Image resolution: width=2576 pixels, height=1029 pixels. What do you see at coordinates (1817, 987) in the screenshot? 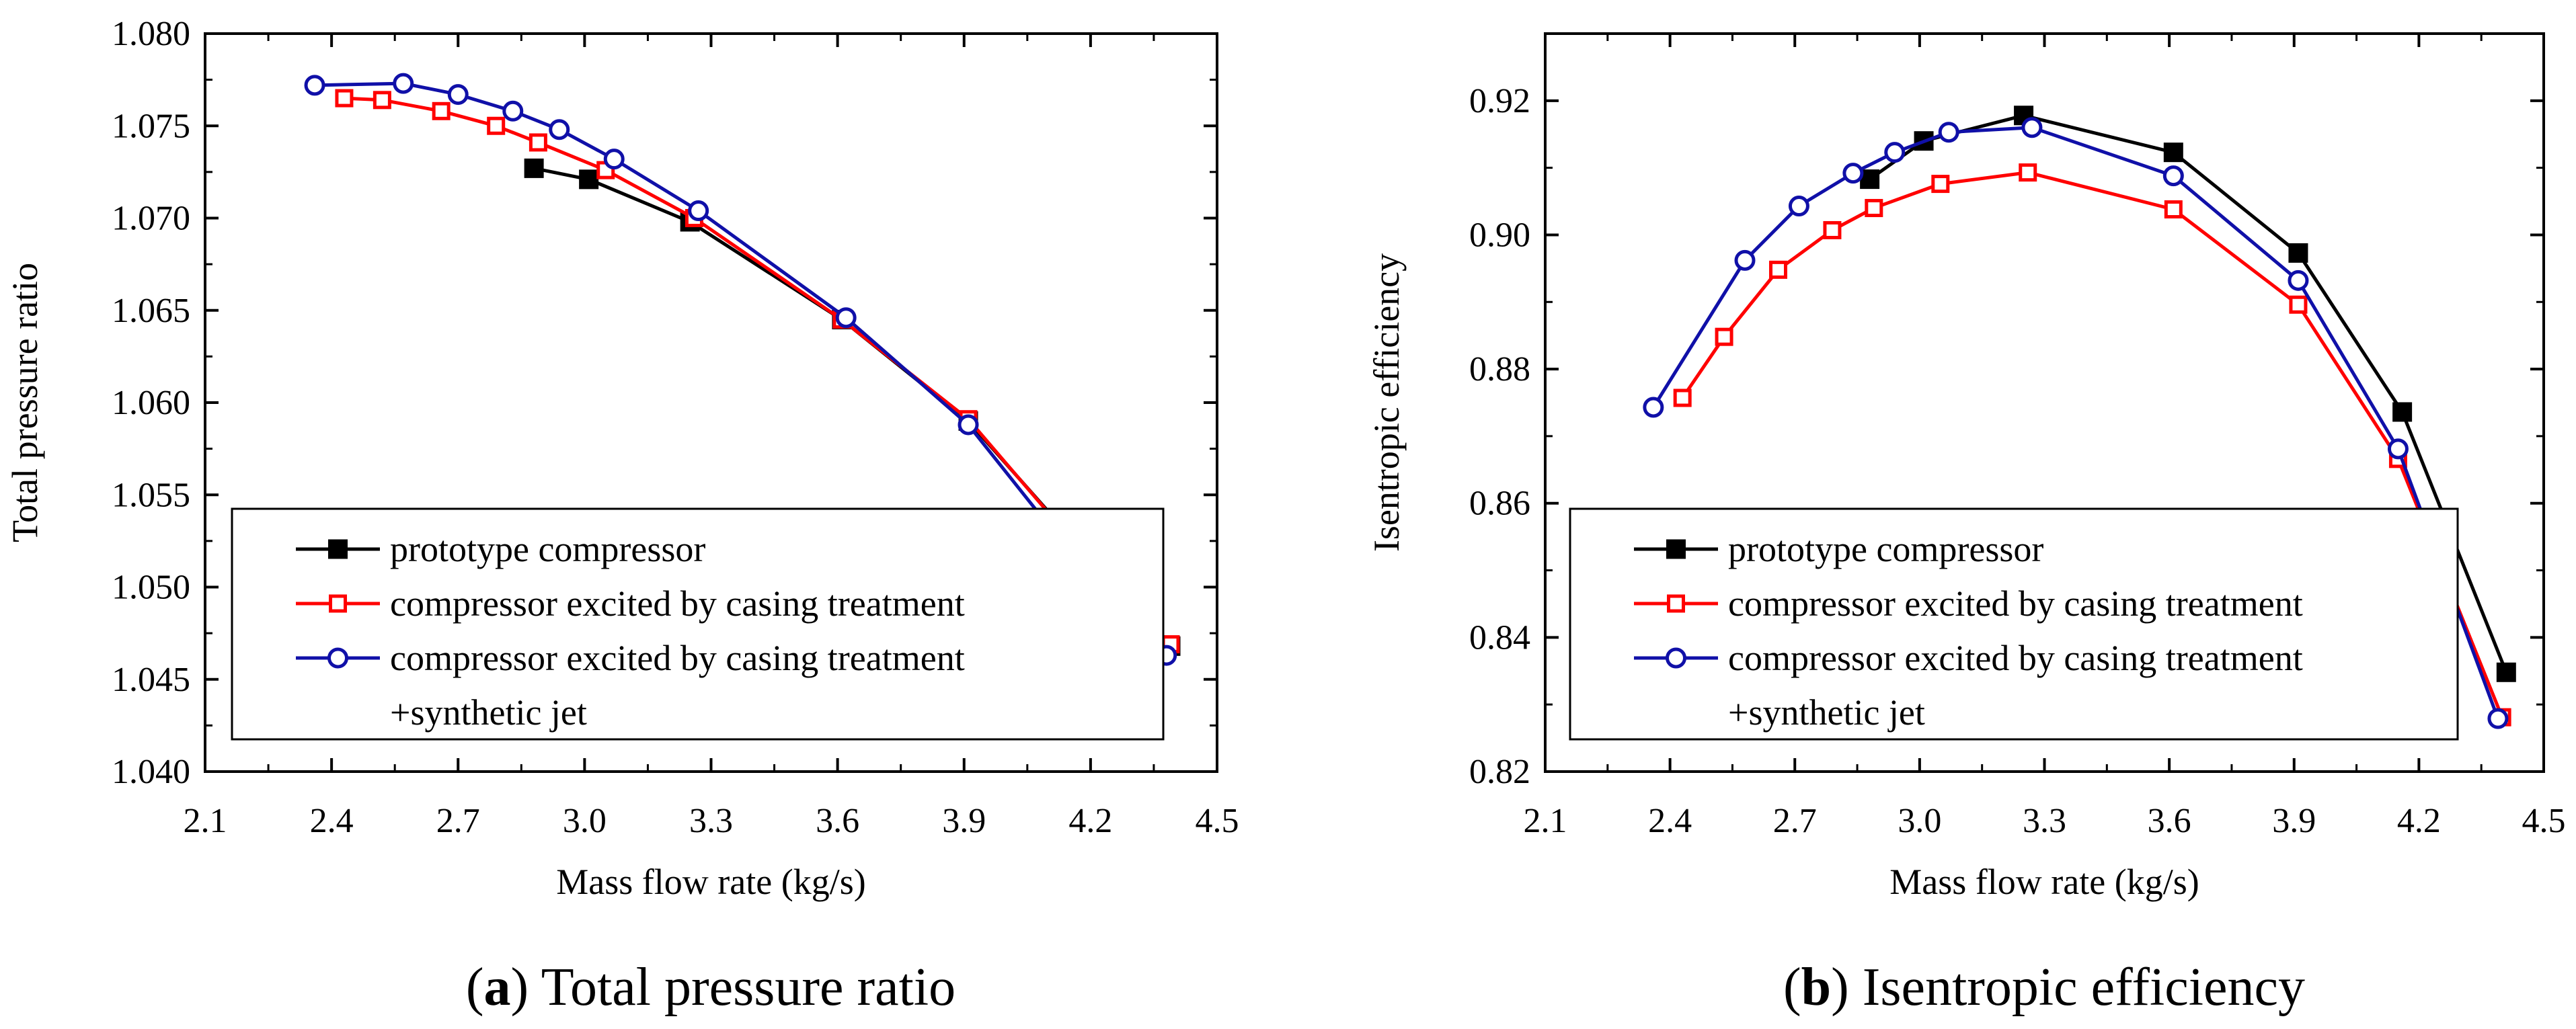
I see `caption-letter: b` at bounding box center [1817, 987].